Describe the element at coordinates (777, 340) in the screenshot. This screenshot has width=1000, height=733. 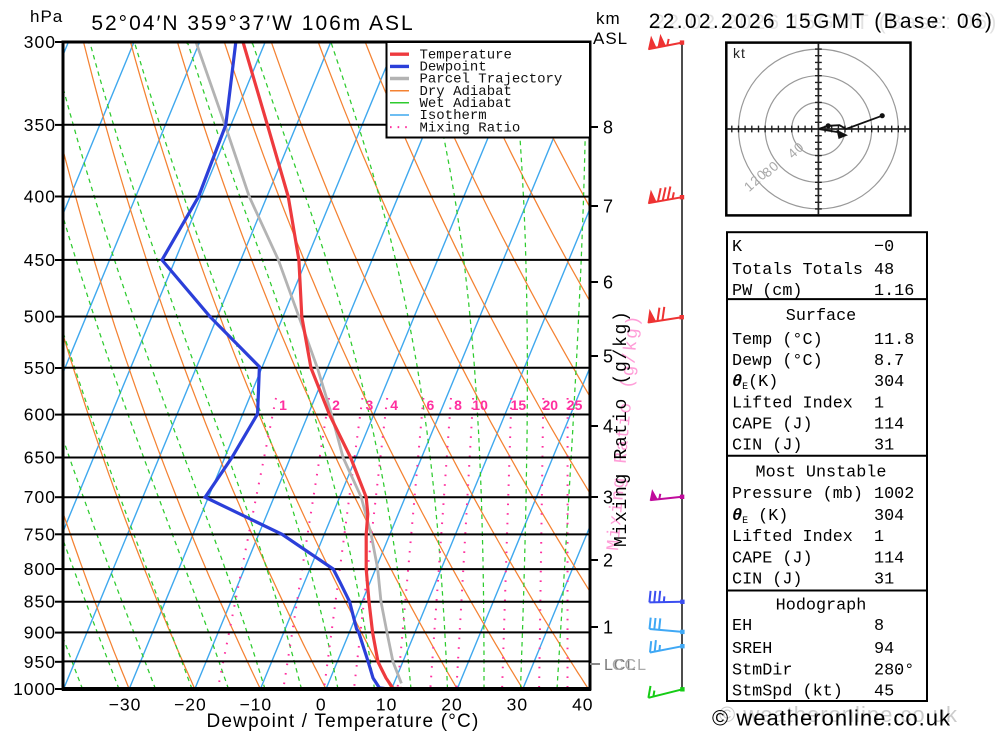
I see `svg-text: Temp (°C)` at that location.